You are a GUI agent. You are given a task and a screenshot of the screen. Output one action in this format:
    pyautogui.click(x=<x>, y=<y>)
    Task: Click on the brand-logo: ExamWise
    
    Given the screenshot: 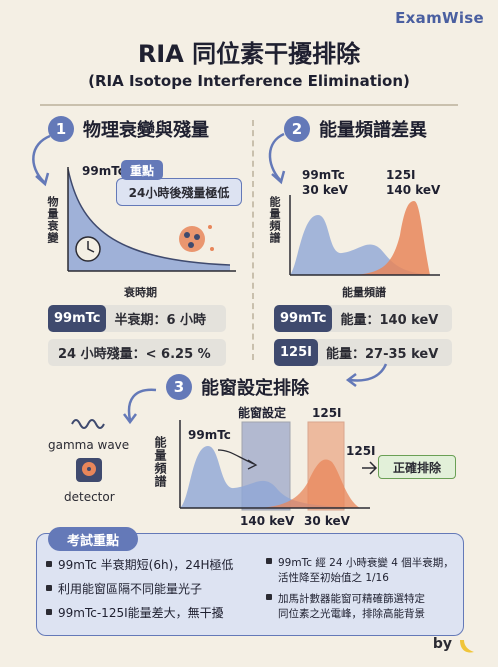 What is the action you would take?
    pyautogui.click(x=439, y=18)
    